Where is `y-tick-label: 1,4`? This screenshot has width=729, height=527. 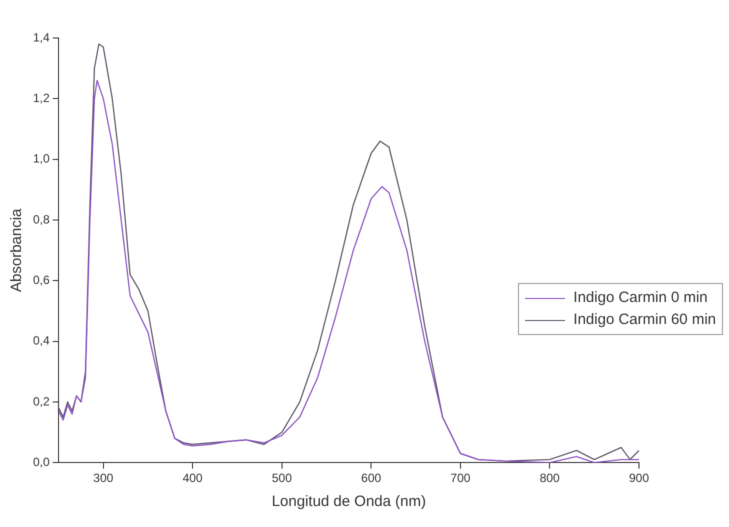
y-tick-label: 1,4 is located at coordinates (41, 37).